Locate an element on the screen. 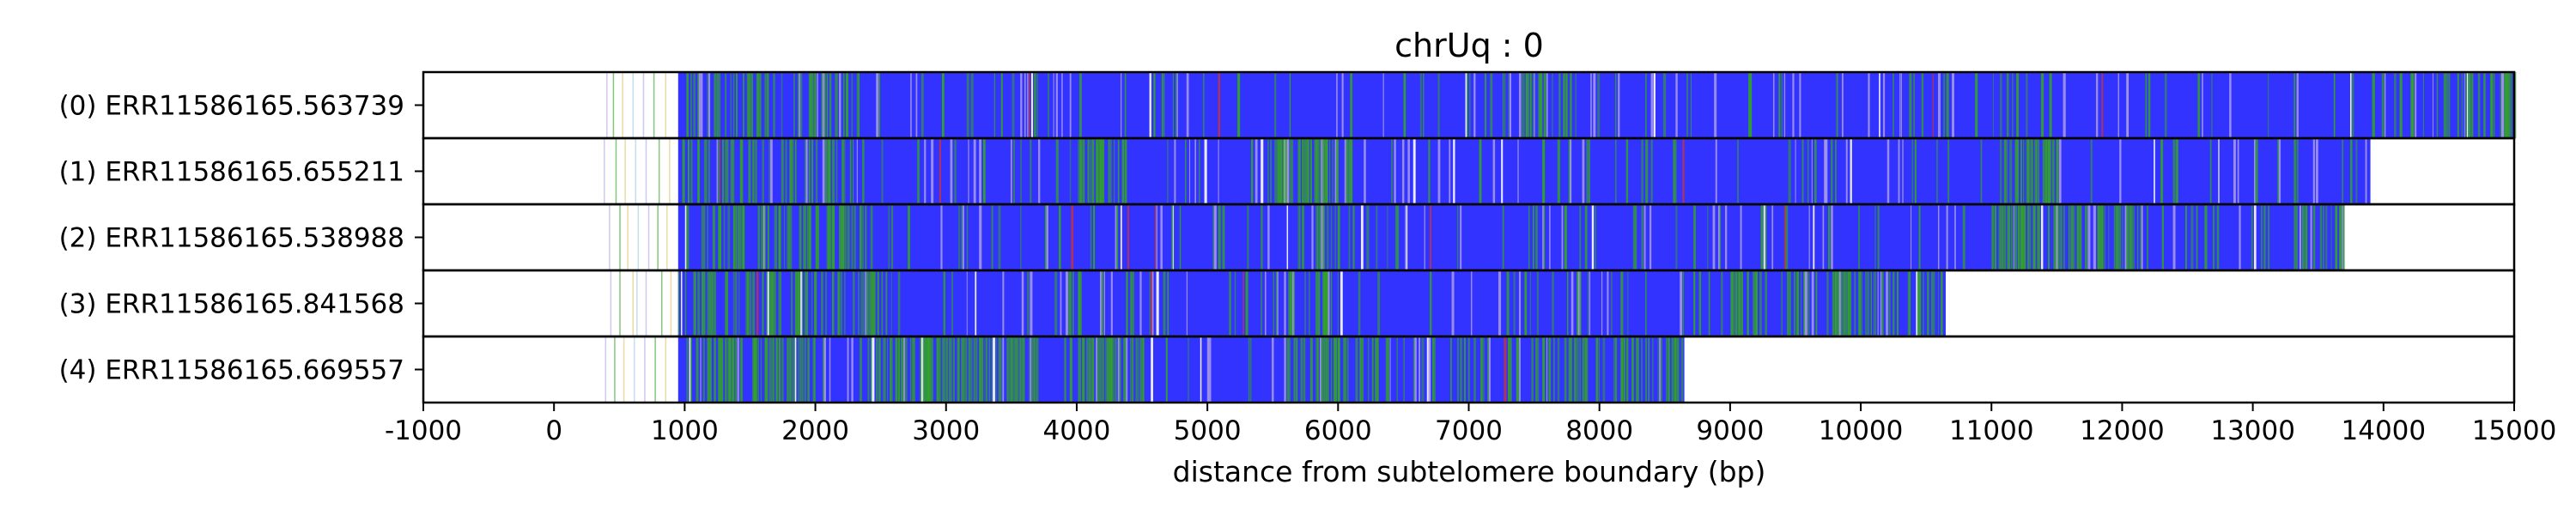 The width and height of the screenshot is (2576, 515). x-tick-label: 15000 is located at coordinates (2514, 430).